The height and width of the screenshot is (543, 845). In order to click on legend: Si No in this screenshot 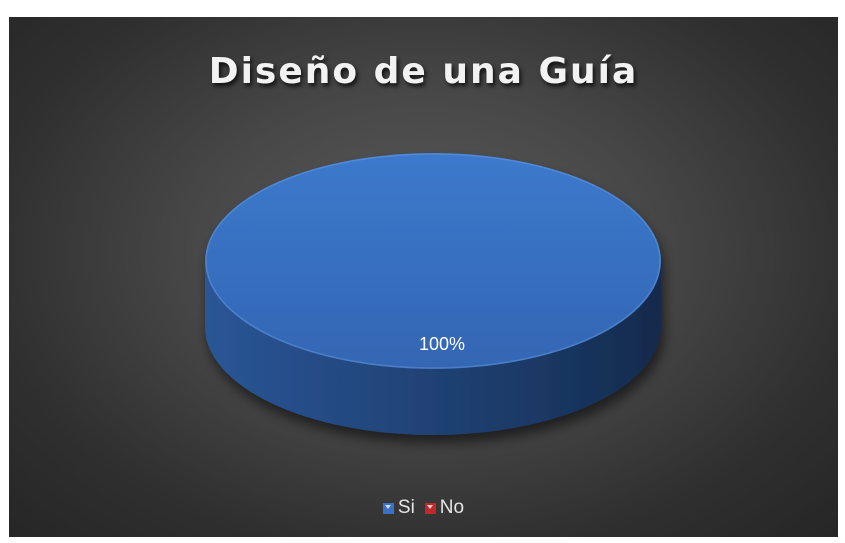, I will do `click(423, 508)`.